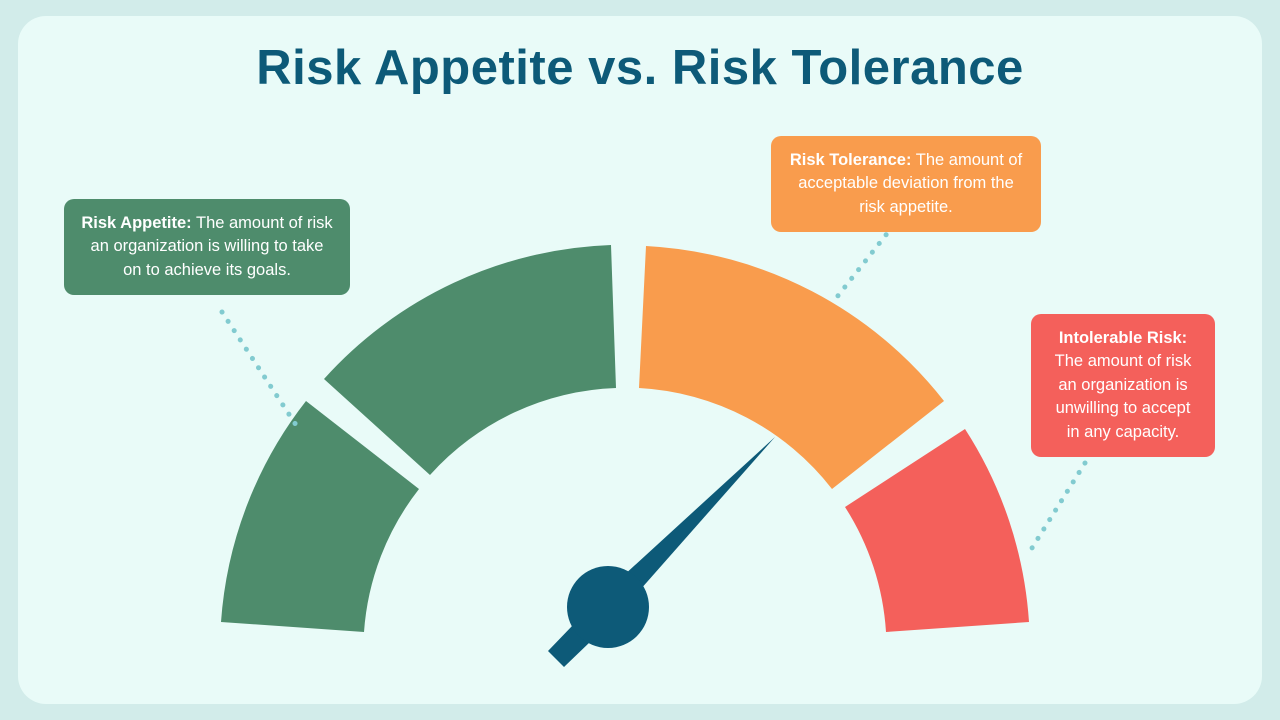  I want to click on leader-line-appetite, so click(260, 370).